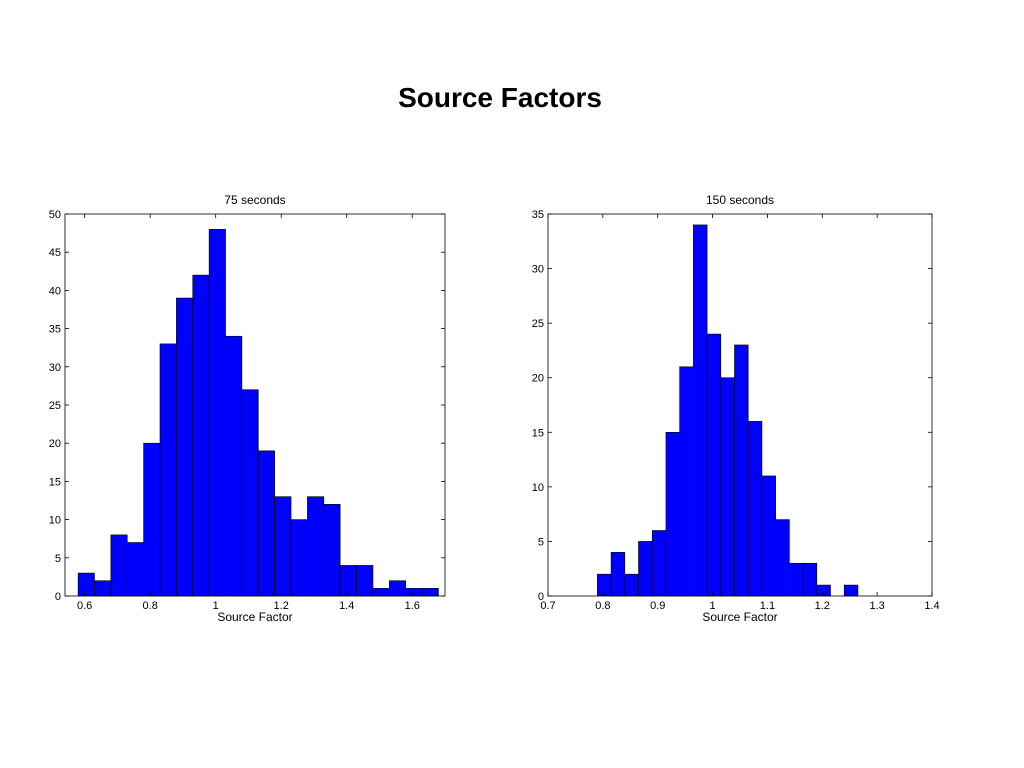 Image resolution: width=1024 pixels, height=768 pixels. Describe the element at coordinates (84, 606) in the screenshot. I see `x-tick-label: 0.6` at that location.